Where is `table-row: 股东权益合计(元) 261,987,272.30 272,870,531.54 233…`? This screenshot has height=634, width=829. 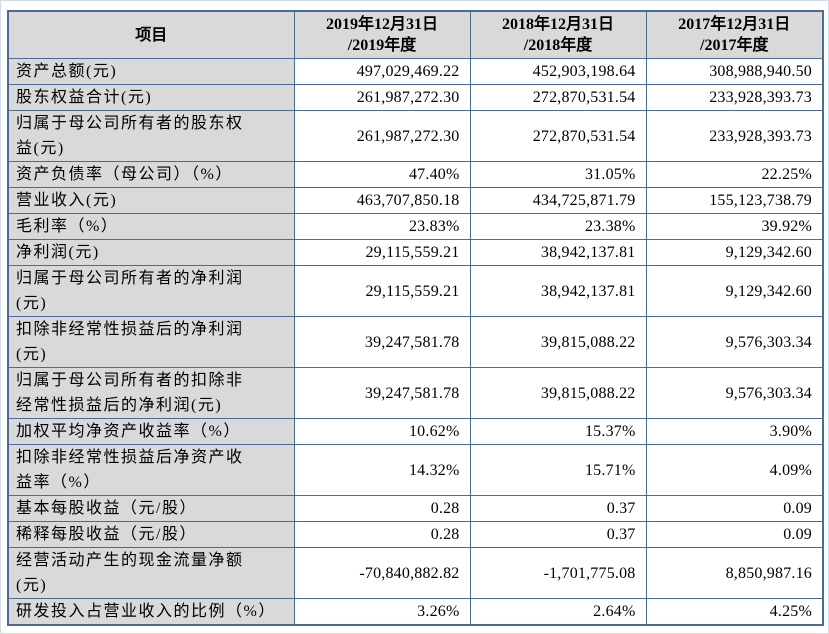
table-row: 股东权益合计(元) 261,987,272.30 272,870,531.54 233… is located at coordinates (415, 97).